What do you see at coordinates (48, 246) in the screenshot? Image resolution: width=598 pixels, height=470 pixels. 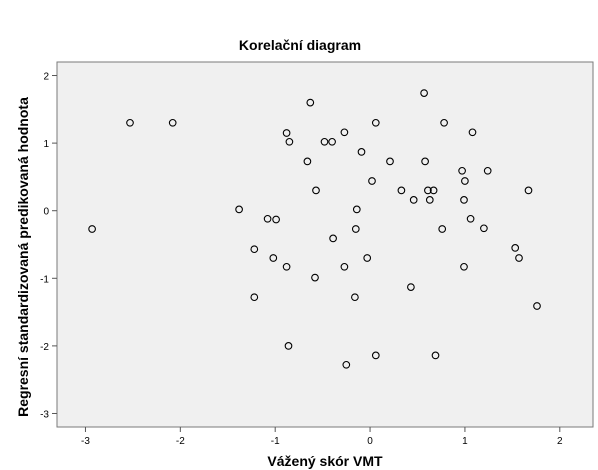 I see `y-axis-ticks: -3 -2 -1 0 1 2` at bounding box center [48, 246].